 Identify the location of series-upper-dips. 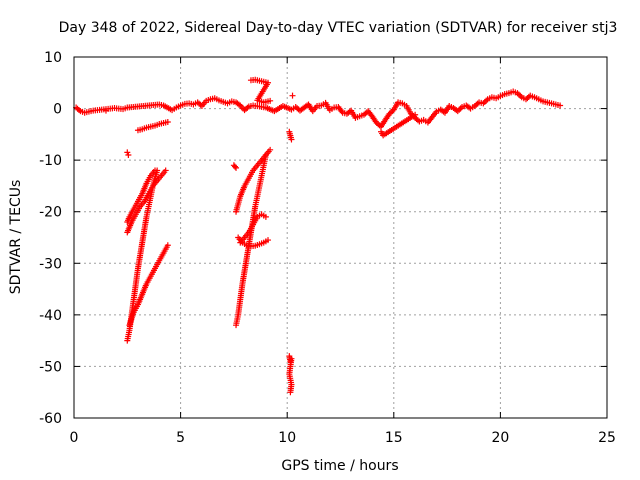
(260, 123).